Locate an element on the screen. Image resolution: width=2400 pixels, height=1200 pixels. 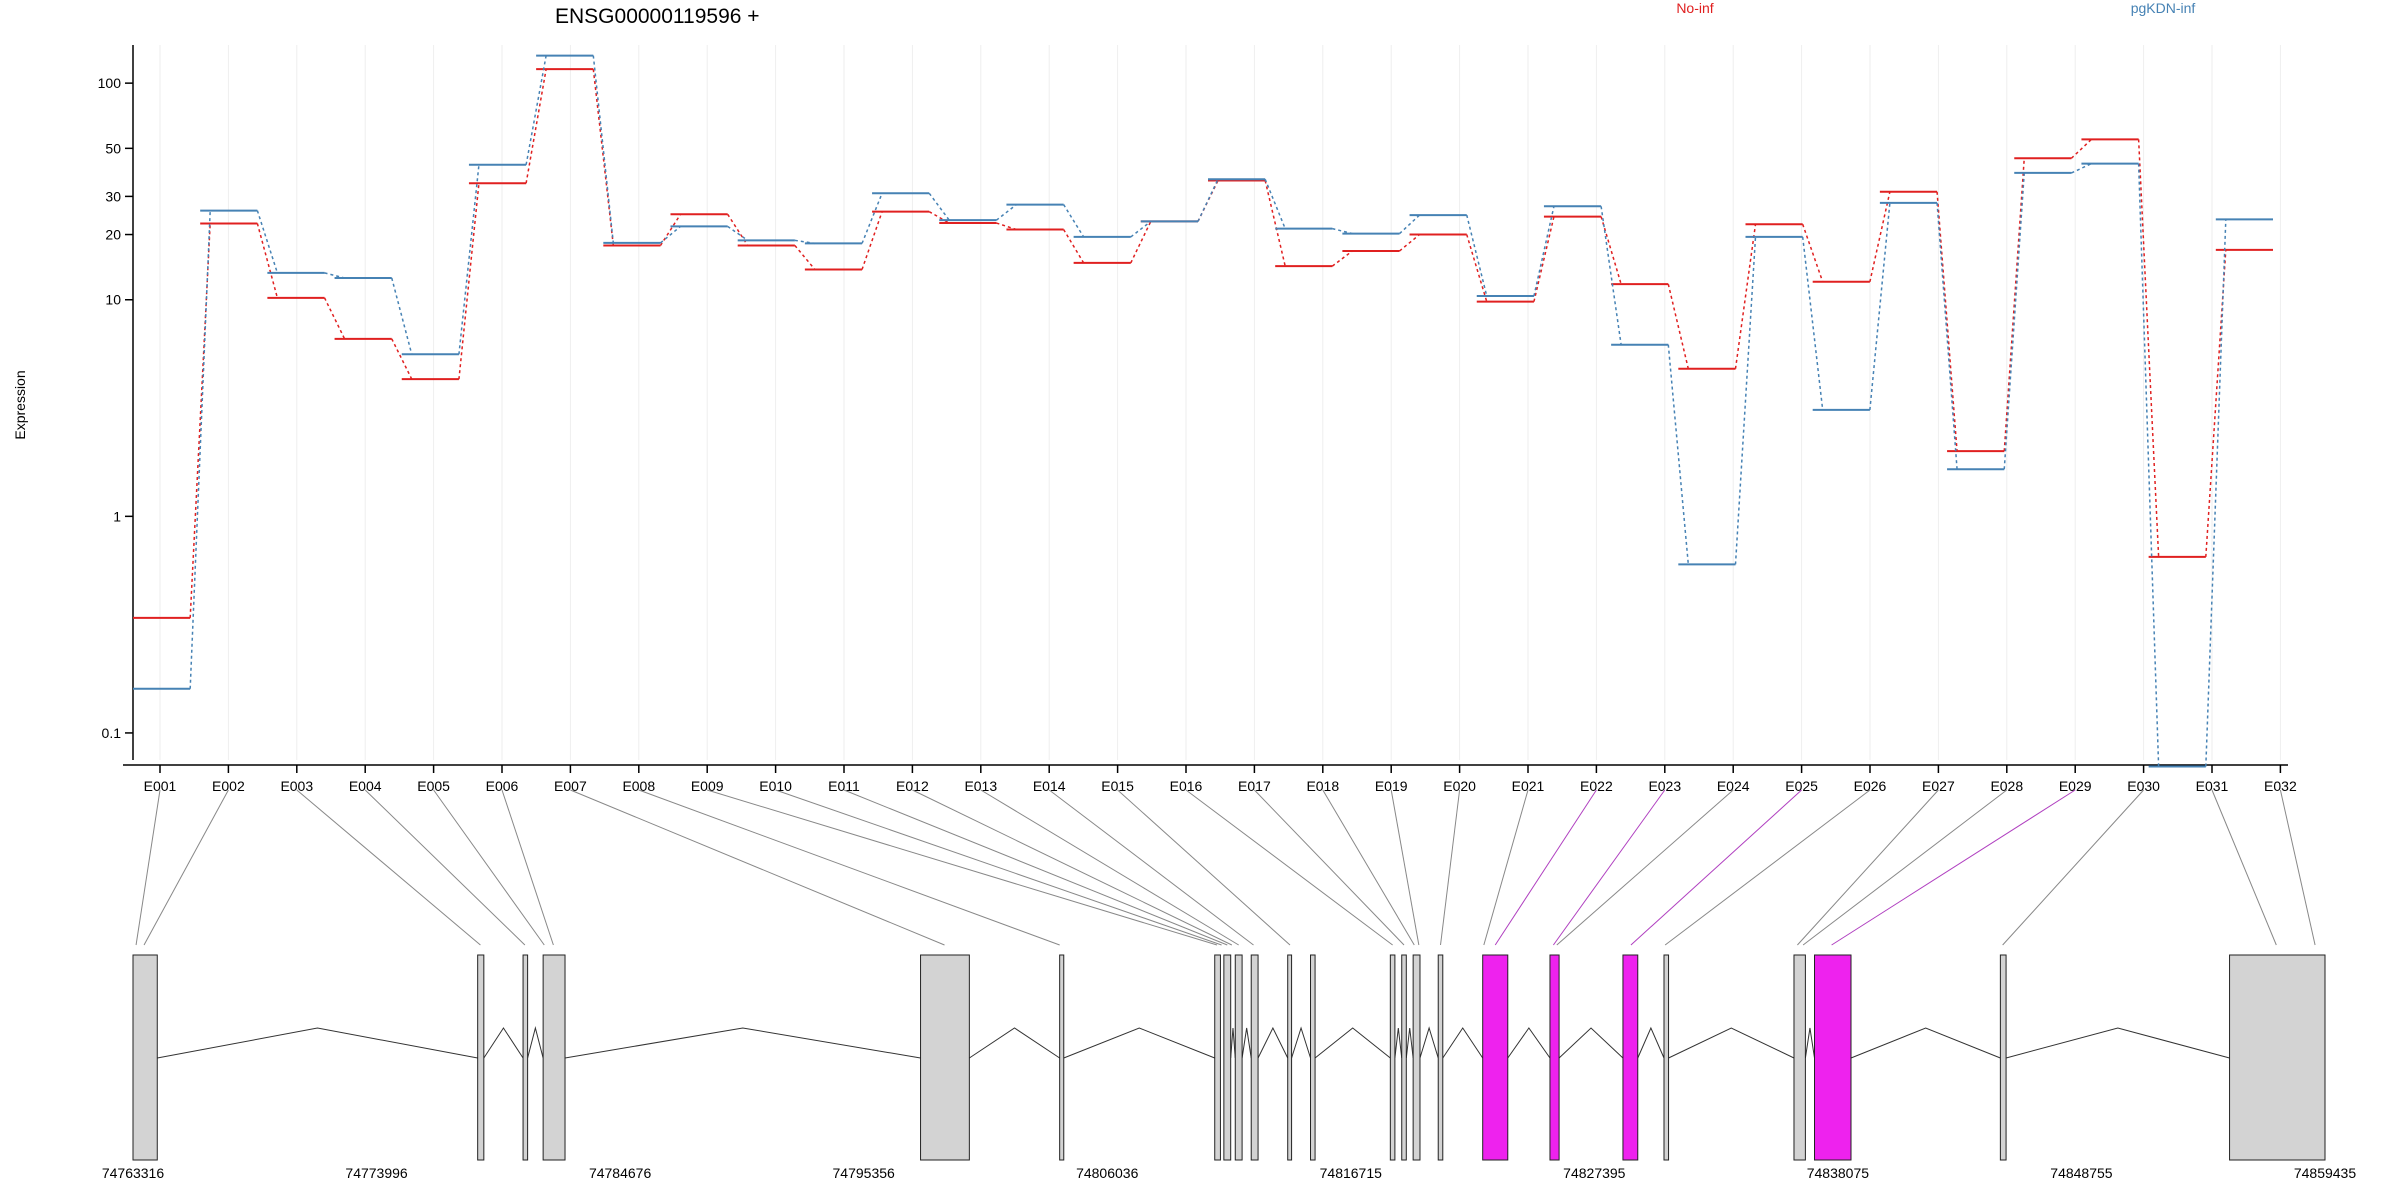
y-tick-label: 0.1 is located at coordinates (112, 733).